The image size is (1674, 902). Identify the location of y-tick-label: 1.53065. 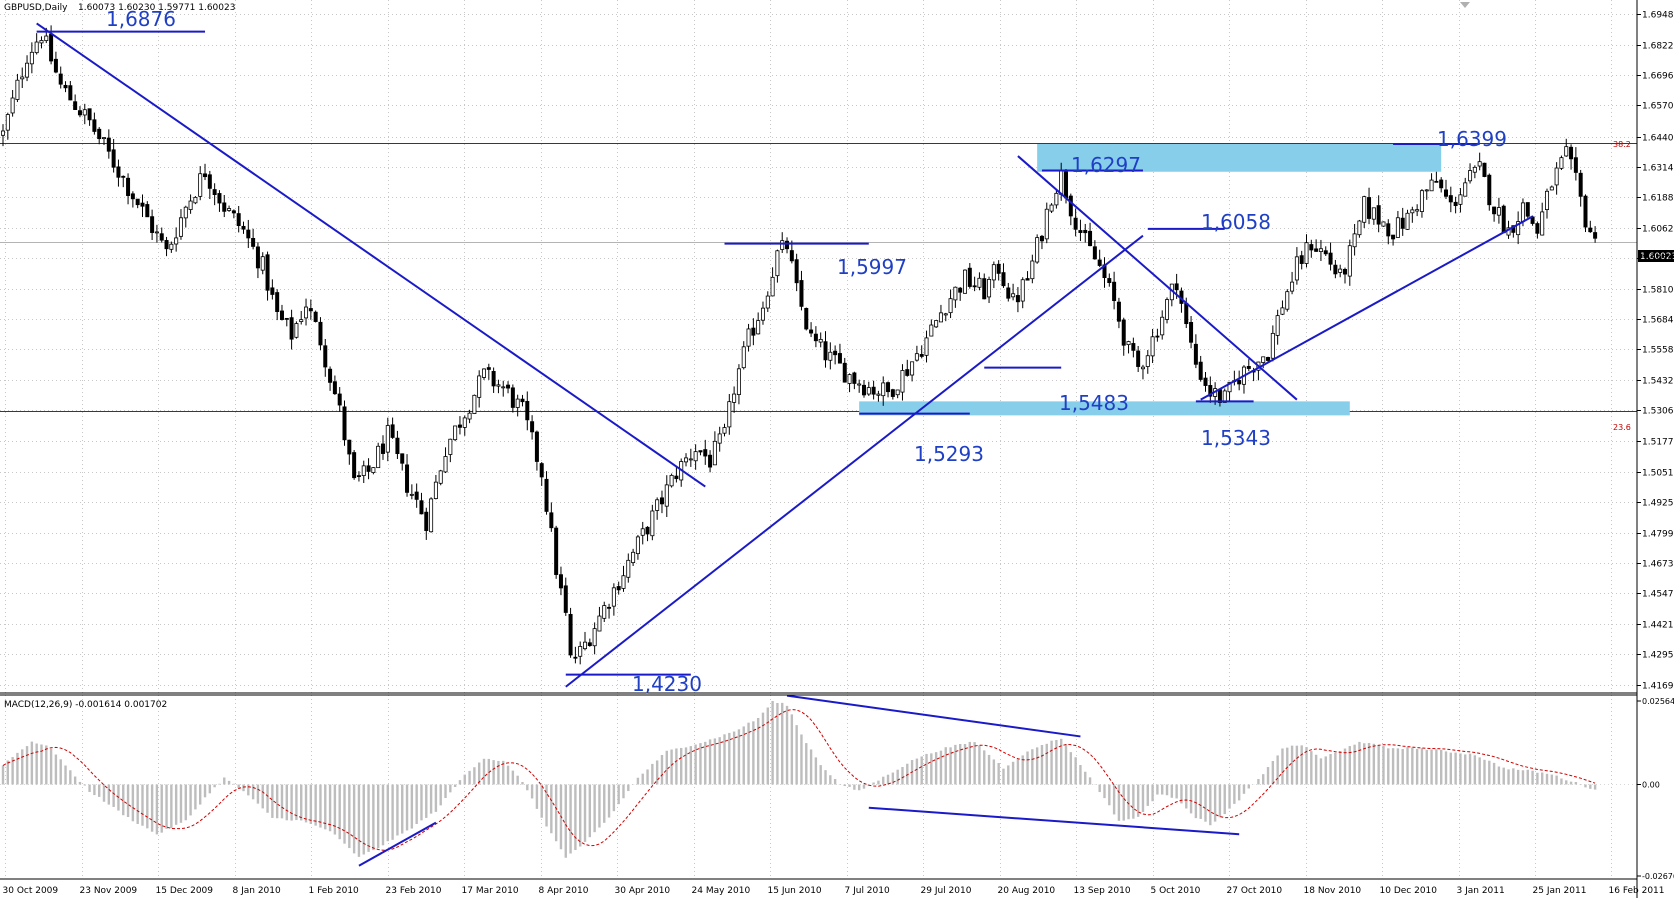
(1658, 412).